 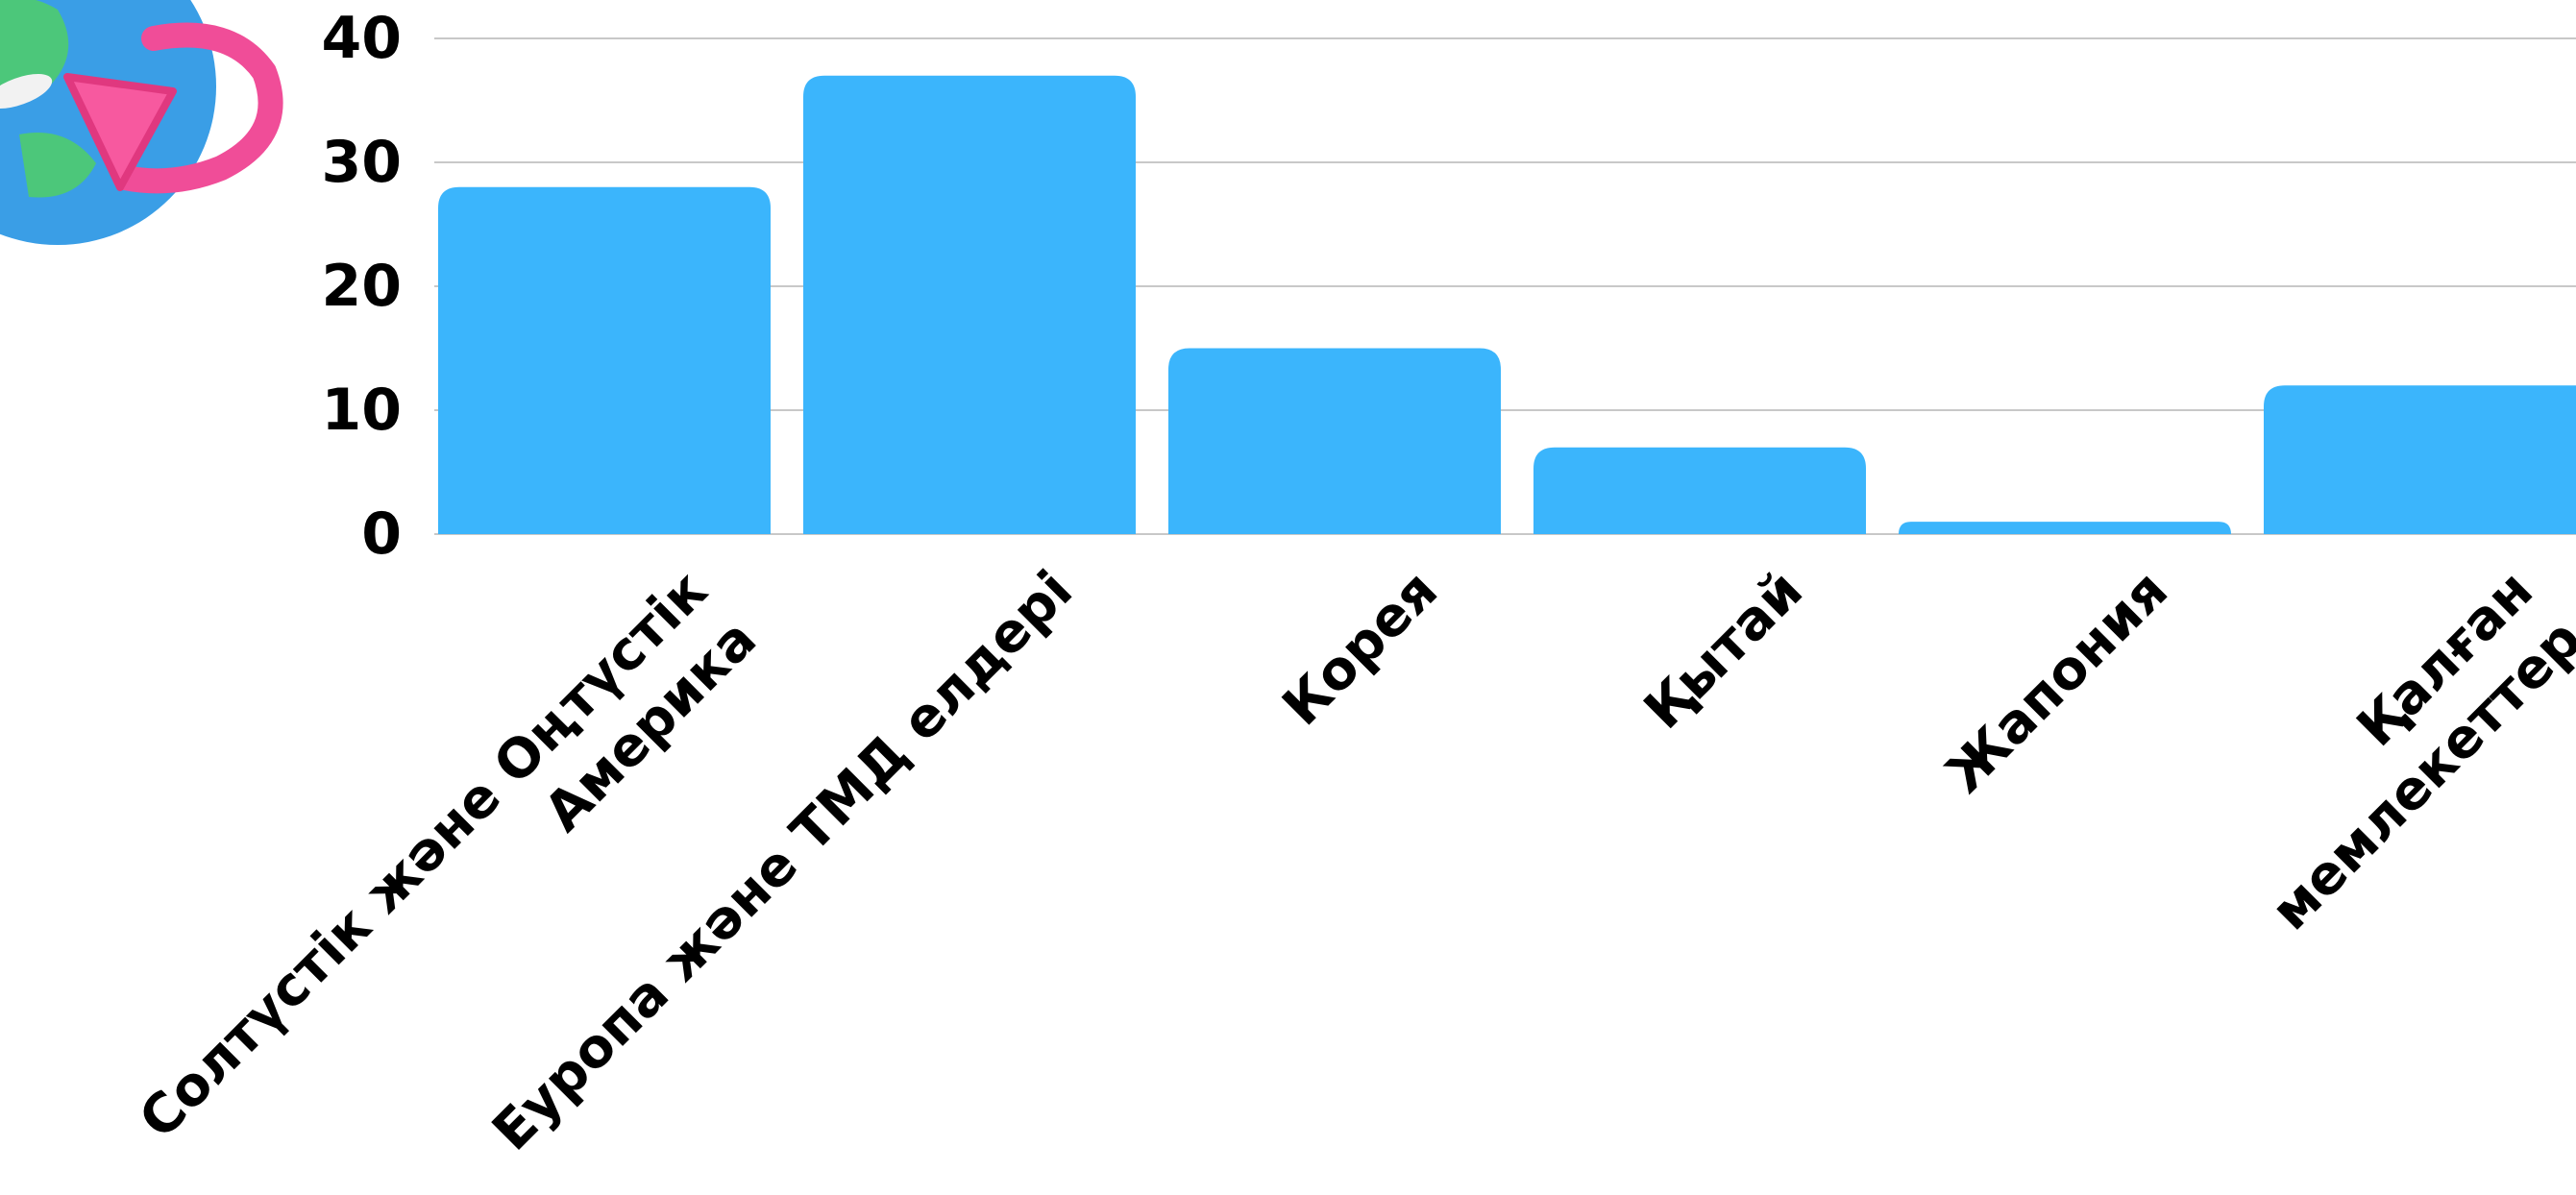 I want to click on x-tick-label: Корея, so click(x=1360, y=649).